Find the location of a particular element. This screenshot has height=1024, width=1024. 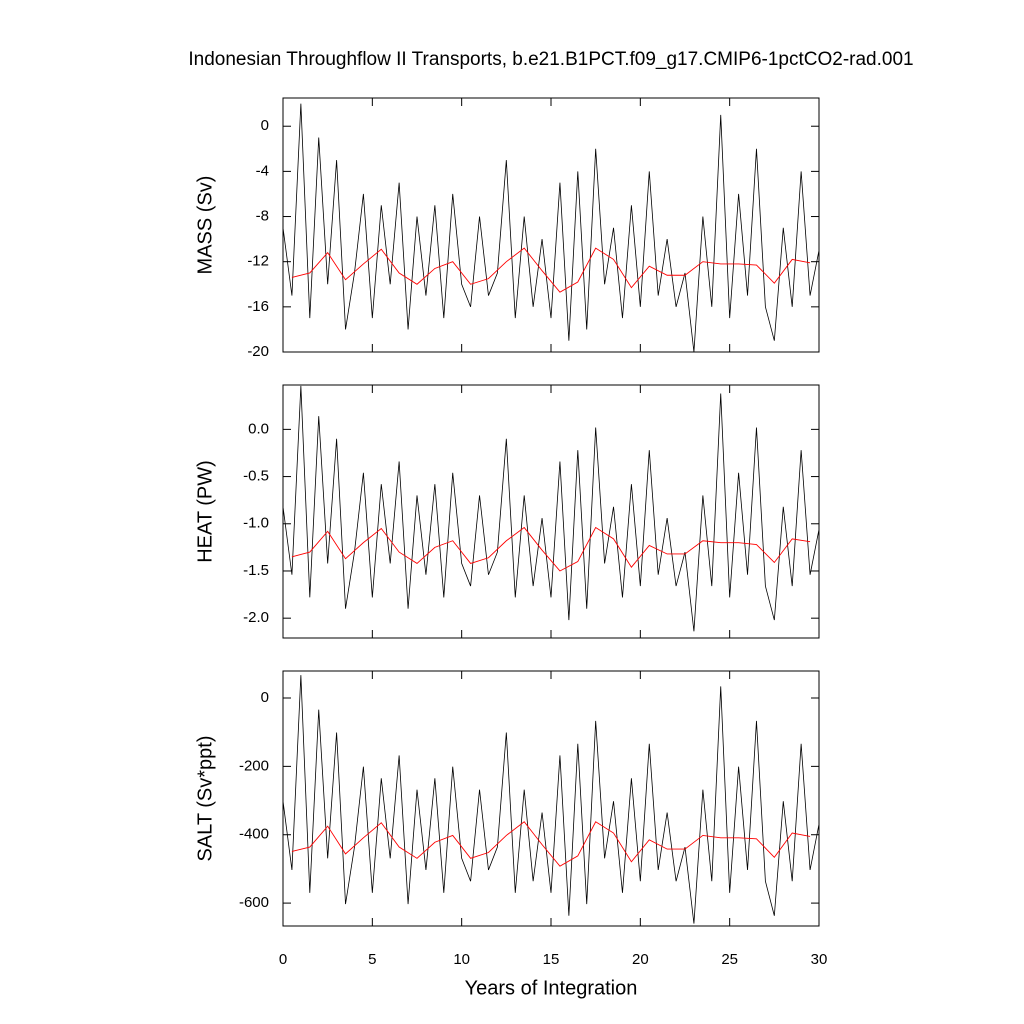

x-tick-label: 5 is located at coordinates (372, 959).